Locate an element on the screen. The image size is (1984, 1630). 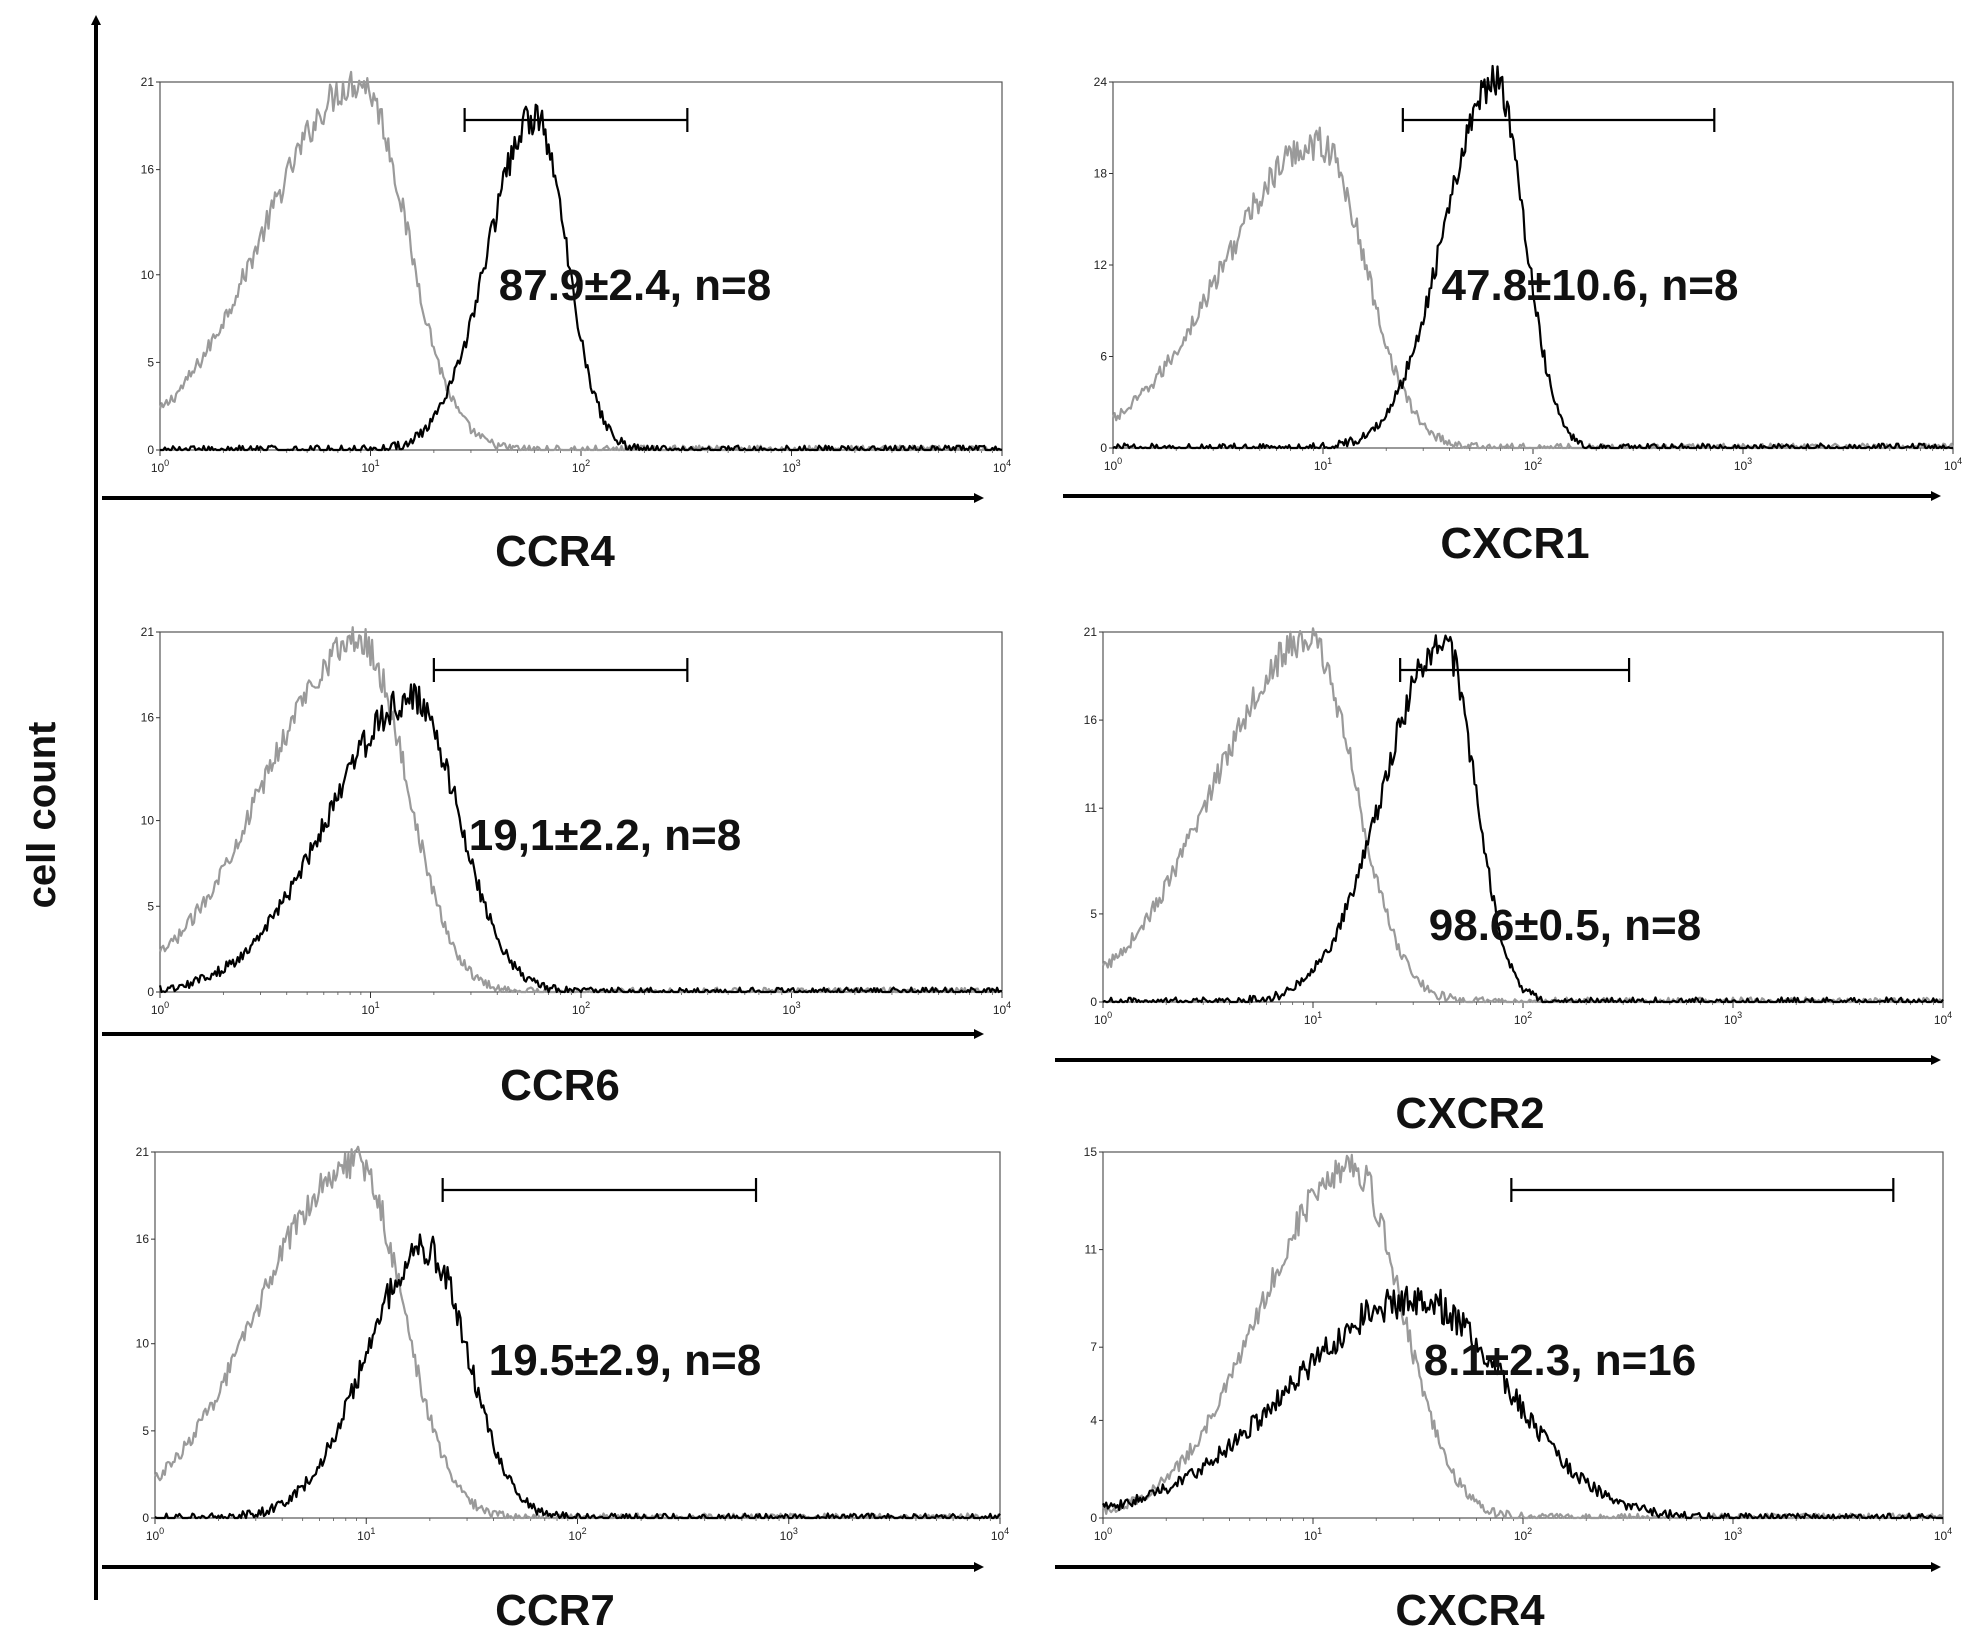
x-axis-label: CXCR4 is located at coordinates (1470, 1608).